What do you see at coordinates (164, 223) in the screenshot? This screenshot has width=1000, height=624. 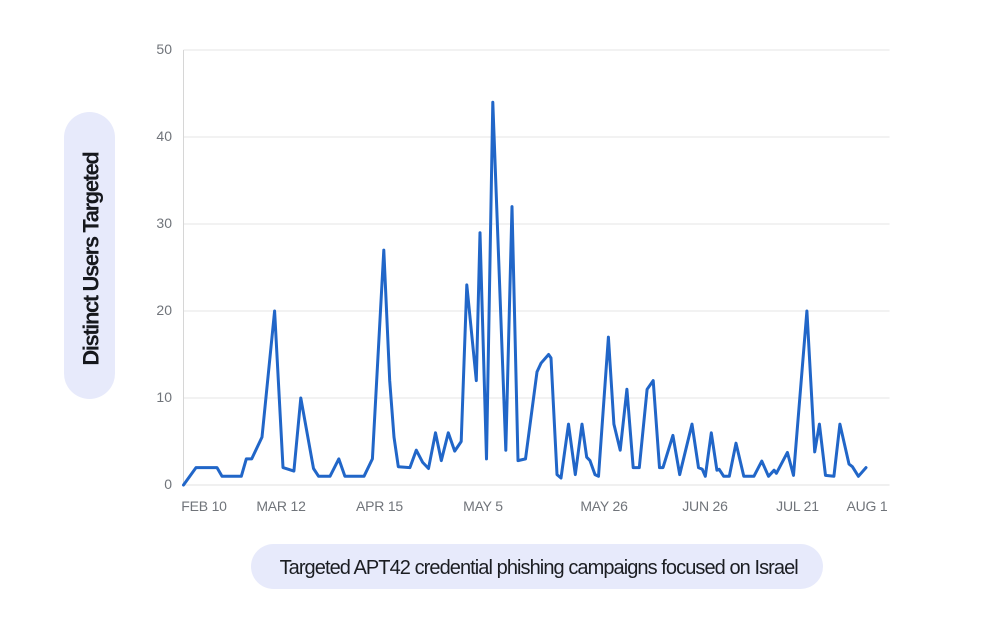 I see `svg-text: 30` at bounding box center [164, 223].